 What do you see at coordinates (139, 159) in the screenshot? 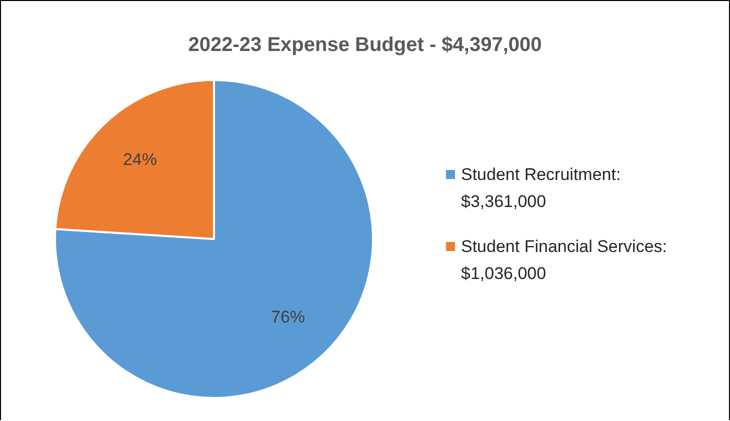
I see `data-label: 24%` at bounding box center [139, 159].